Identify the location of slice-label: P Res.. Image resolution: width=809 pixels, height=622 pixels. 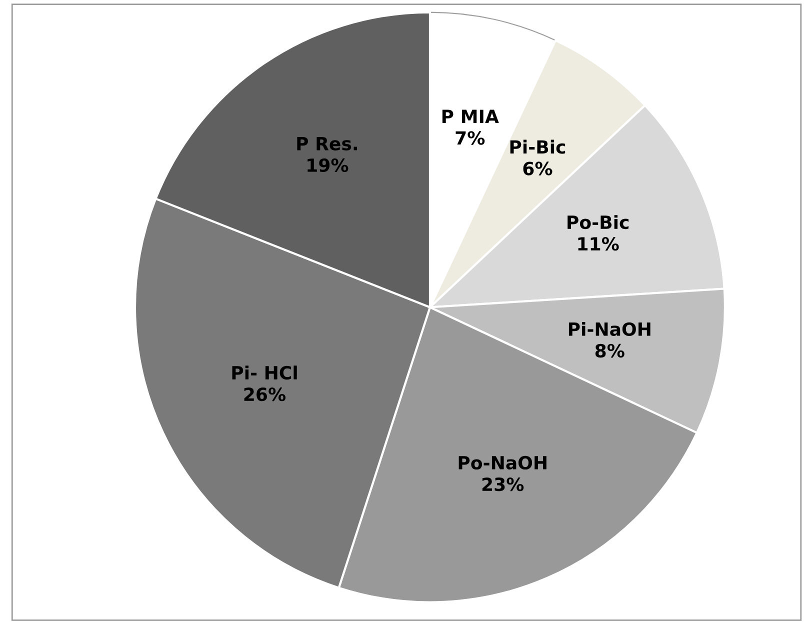
(327, 143).